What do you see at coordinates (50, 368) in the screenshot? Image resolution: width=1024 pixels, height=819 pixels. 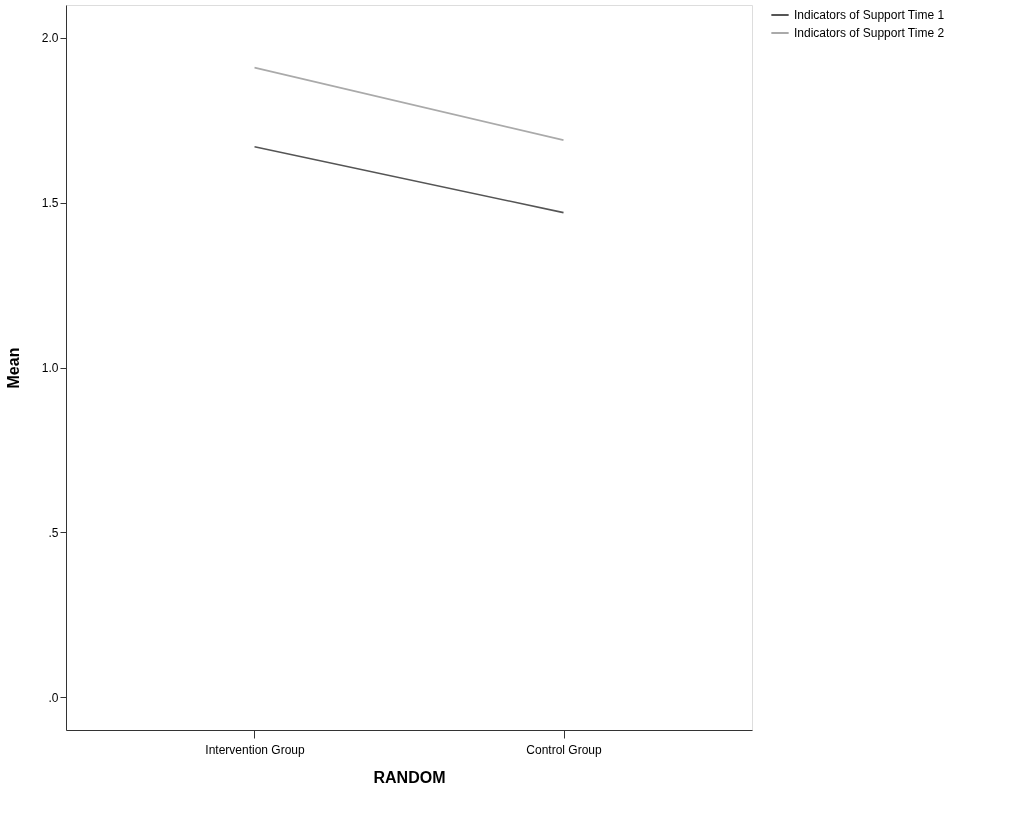 I see `y-tick-label: 1.0` at bounding box center [50, 368].